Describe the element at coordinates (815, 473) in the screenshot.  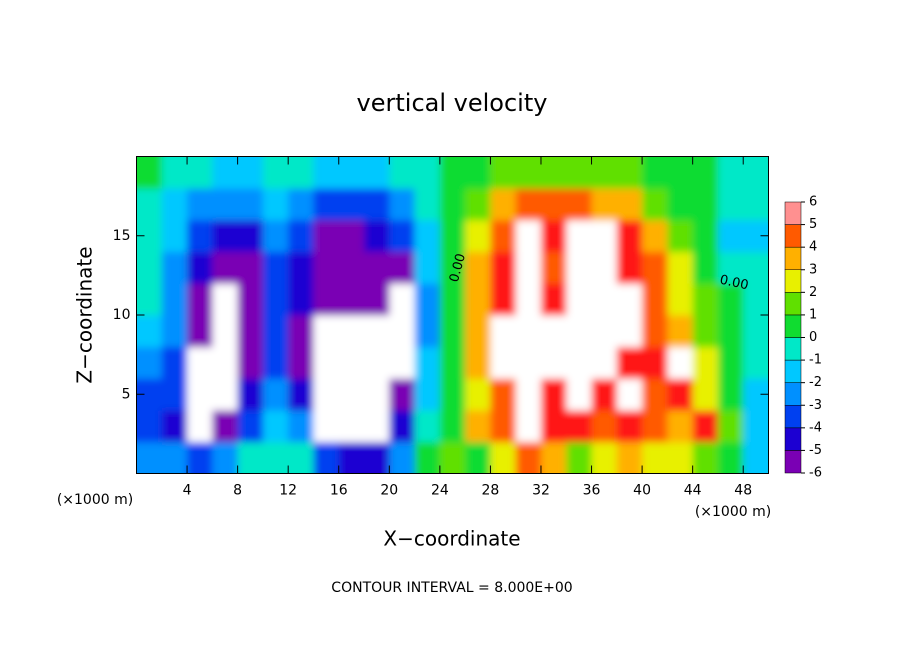
I see `colorbar-tick-label: -6` at that location.